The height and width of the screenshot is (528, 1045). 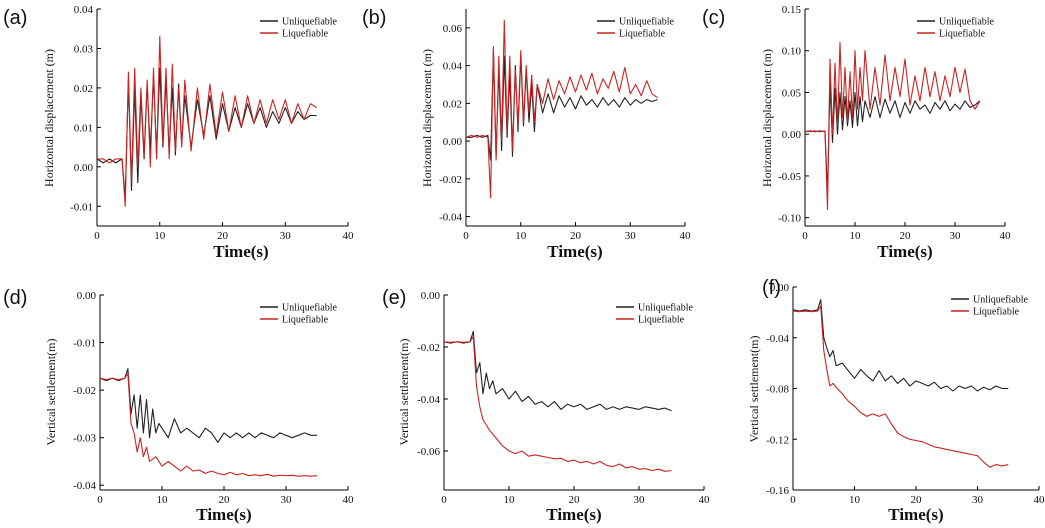 What do you see at coordinates (428, 452) in the screenshot?
I see `y-tick-label: -0.06` at bounding box center [428, 452].